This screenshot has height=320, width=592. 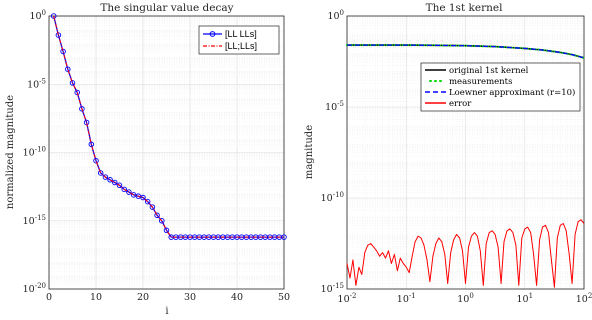 I want to click on left-y-axis-label: normalized magnitude, so click(x=10, y=152).